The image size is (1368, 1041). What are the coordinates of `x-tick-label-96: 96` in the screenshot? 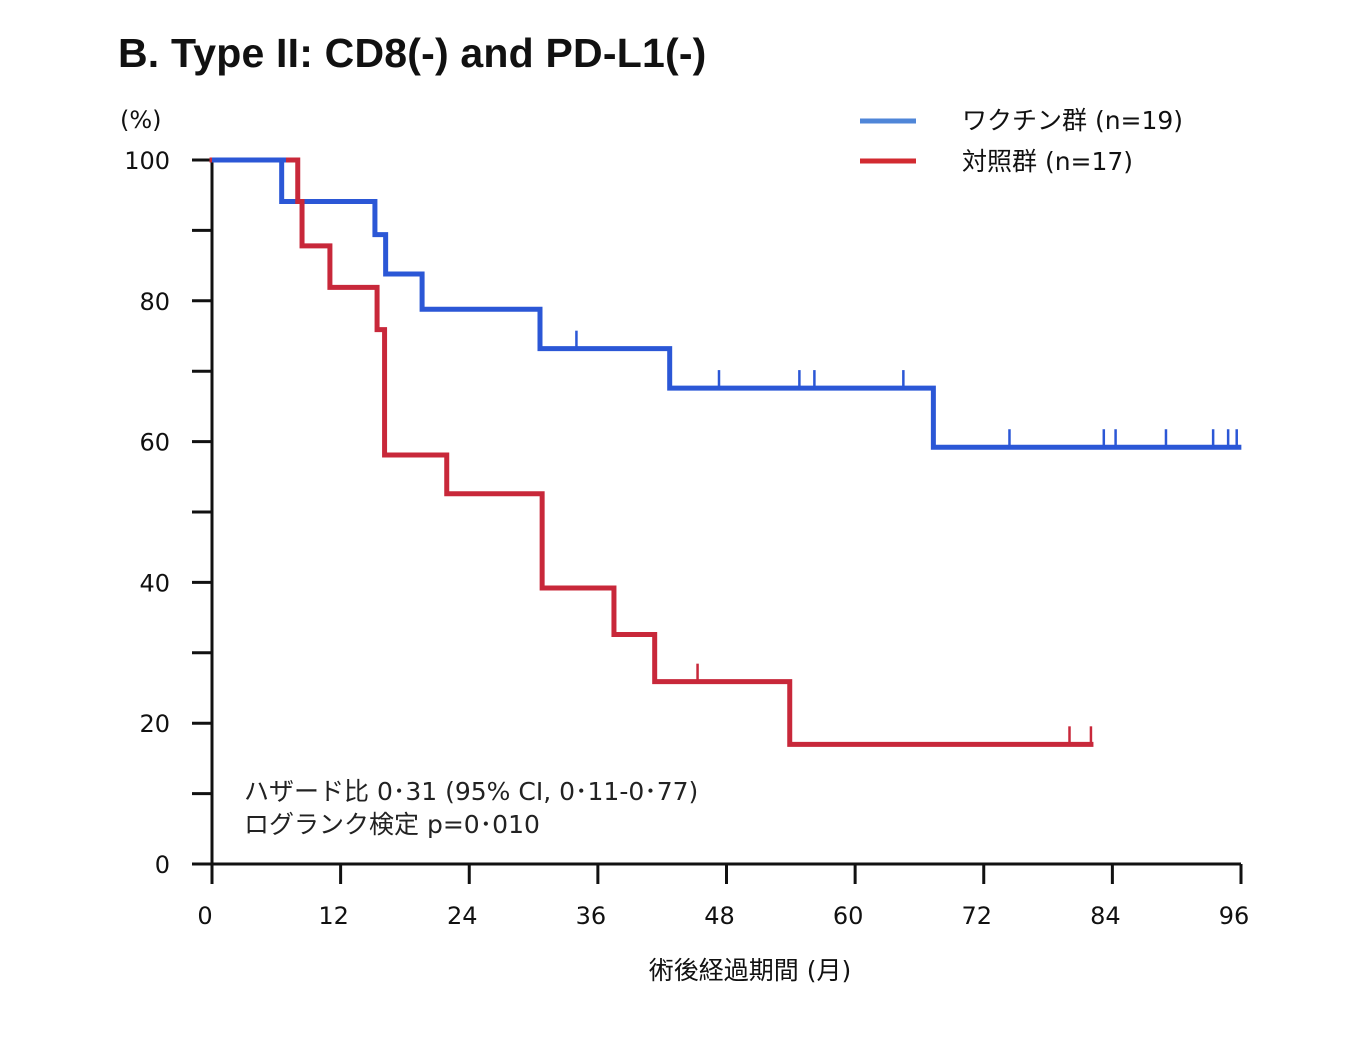 It's located at (1234, 916).